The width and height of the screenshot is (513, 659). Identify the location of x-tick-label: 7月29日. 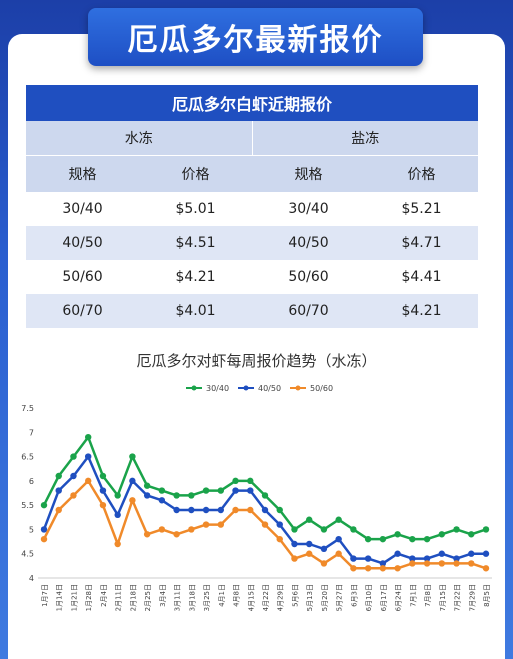
(472, 597).